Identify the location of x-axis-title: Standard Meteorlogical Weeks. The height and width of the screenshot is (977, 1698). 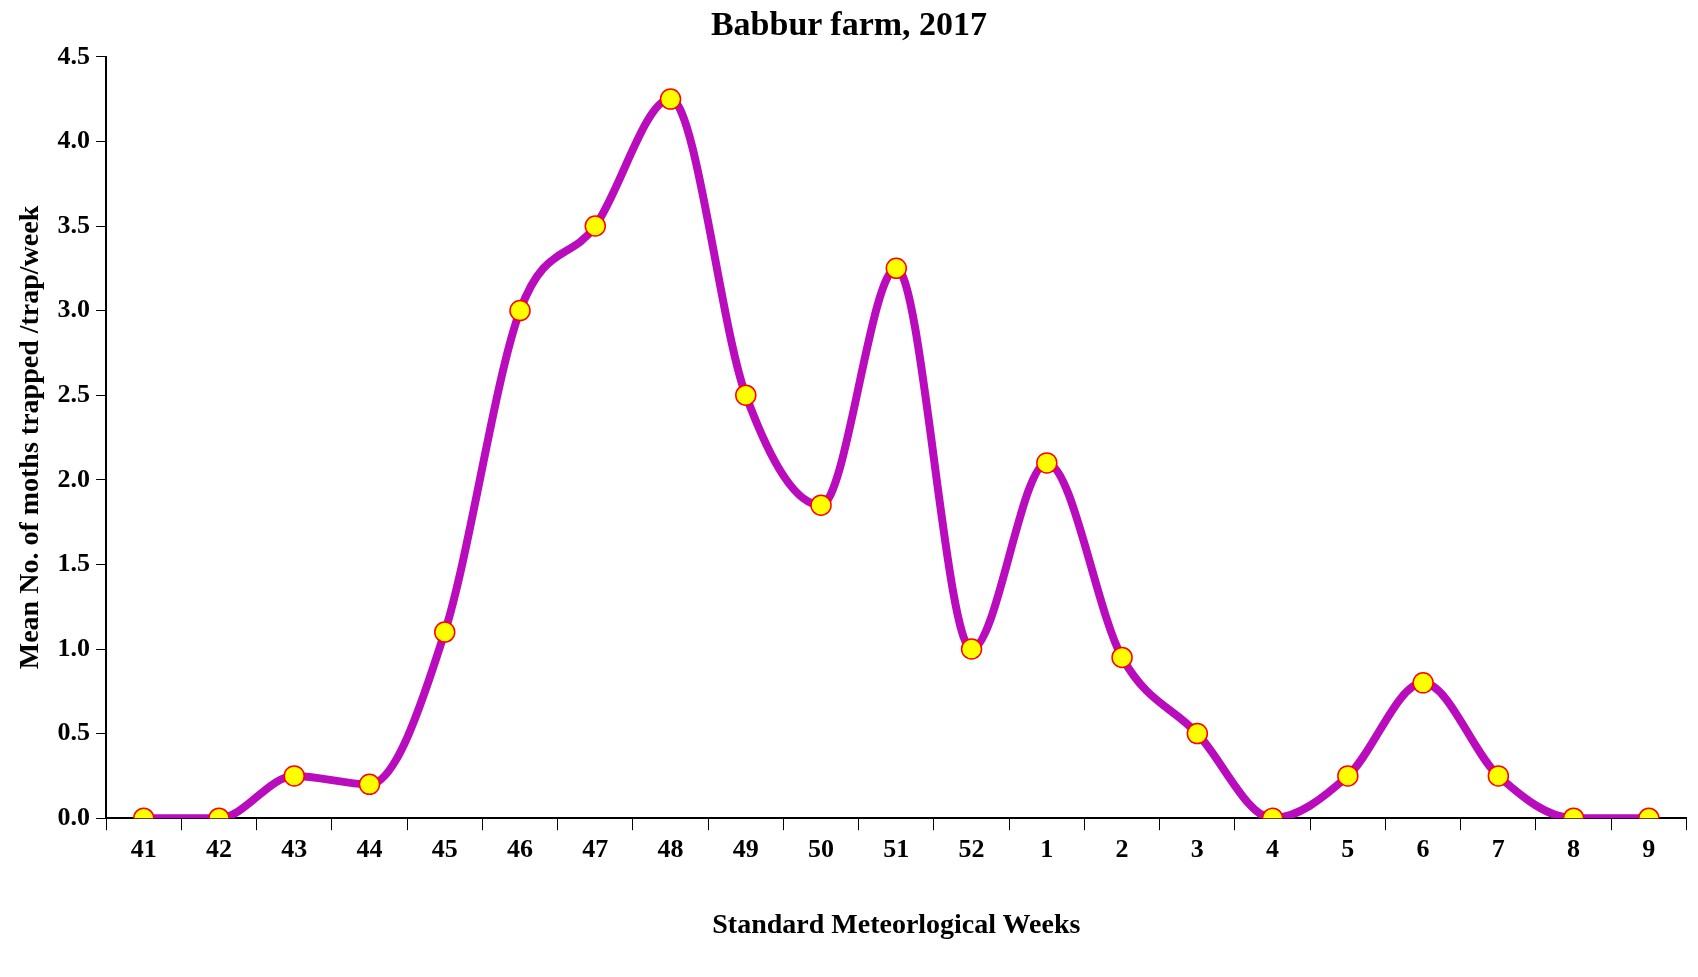
(896, 924).